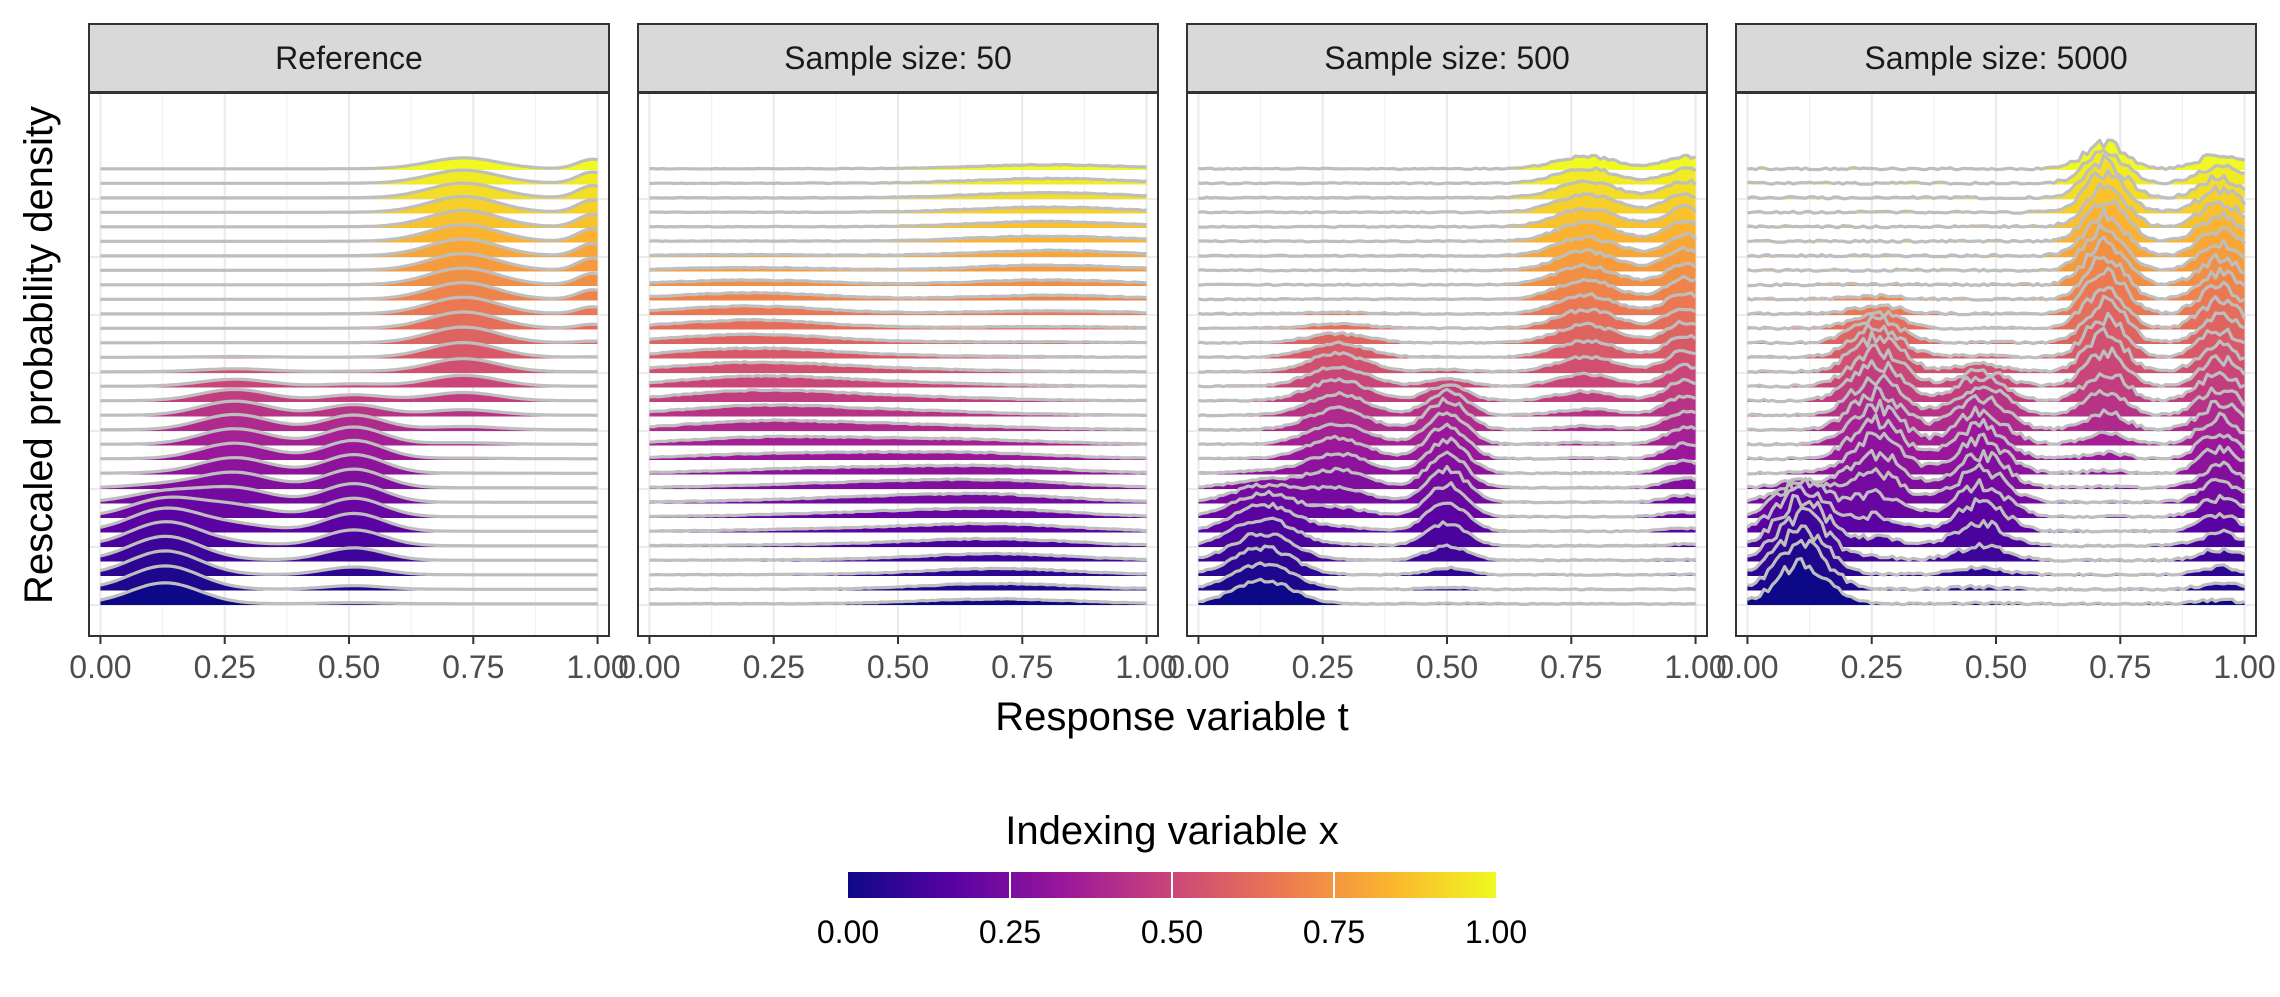  What do you see at coordinates (649, 667) in the screenshot?
I see `x-tick-label: 0.00` at bounding box center [649, 667].